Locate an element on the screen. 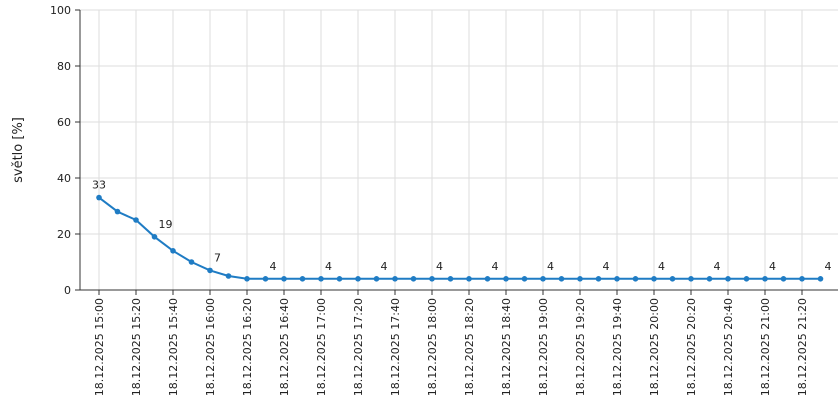 The width and height of the screenshot is (840, 400). y-tick-label: 20 is located at coordinates (64, 234).